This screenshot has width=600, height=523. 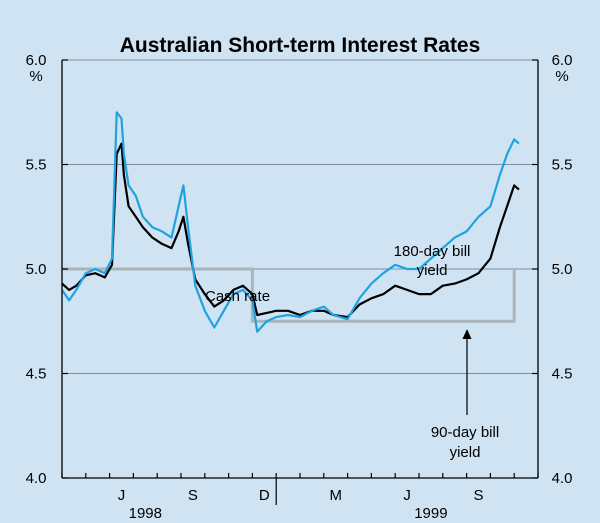 What do you see at coordinates (430, 513) in the screenshot?
I see `x-year-label: 1999` at bounding box center [430, 513].